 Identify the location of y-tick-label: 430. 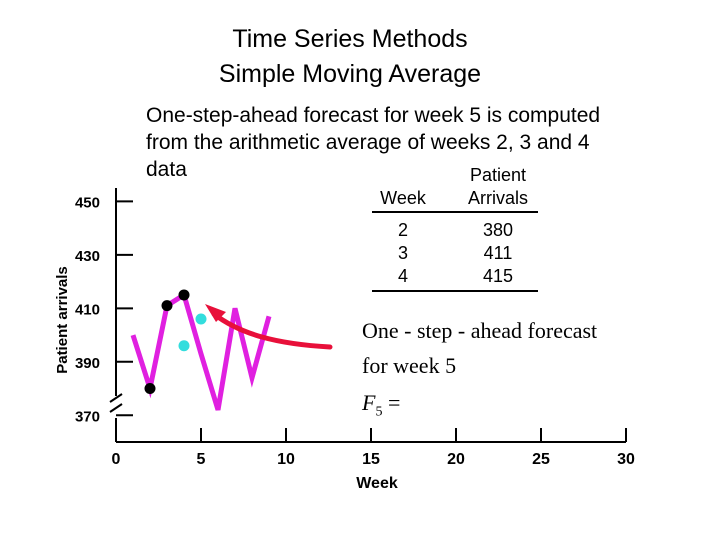
(87, 256).